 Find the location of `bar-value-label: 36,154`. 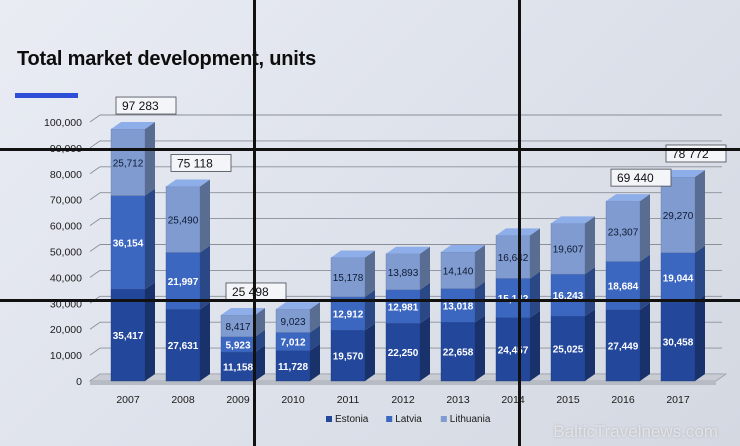

bar-value-label: 36,154 is located at coordinates (128, 243).